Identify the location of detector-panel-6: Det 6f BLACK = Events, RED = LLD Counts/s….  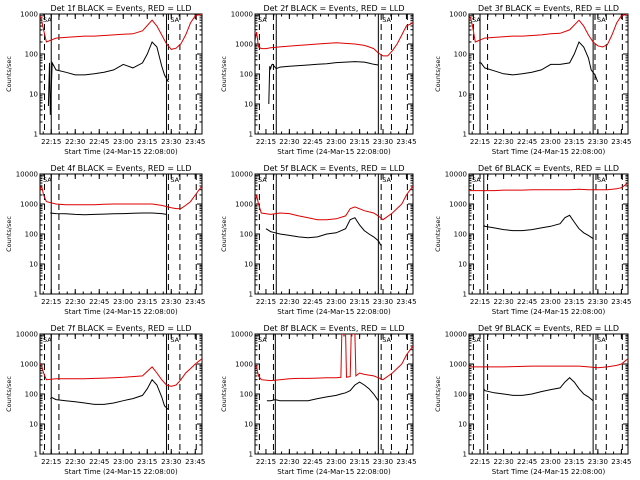
(532, 240).